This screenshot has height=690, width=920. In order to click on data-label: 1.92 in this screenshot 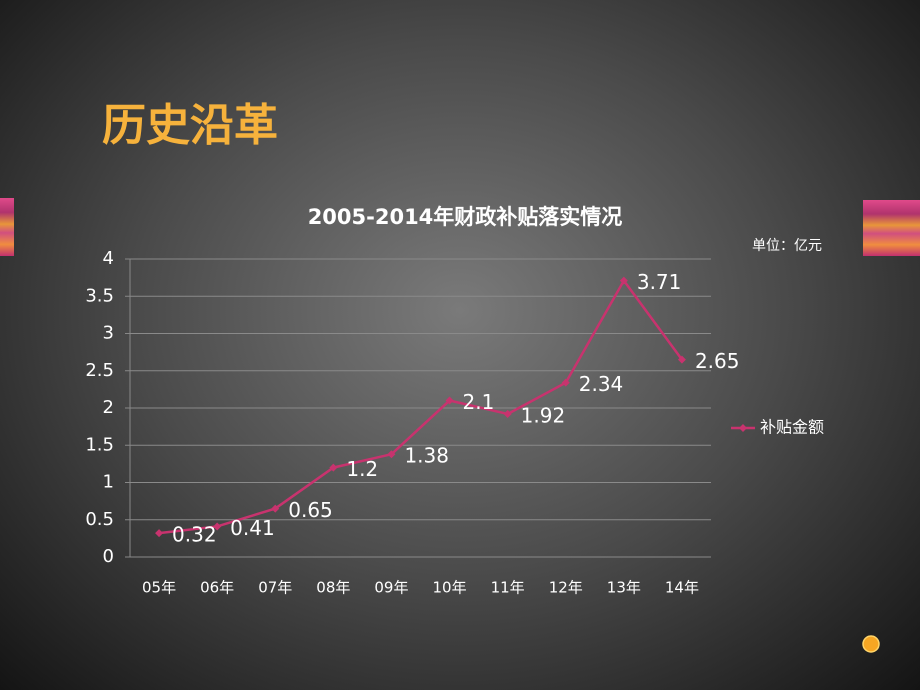, I will do `click(543, 415)`.